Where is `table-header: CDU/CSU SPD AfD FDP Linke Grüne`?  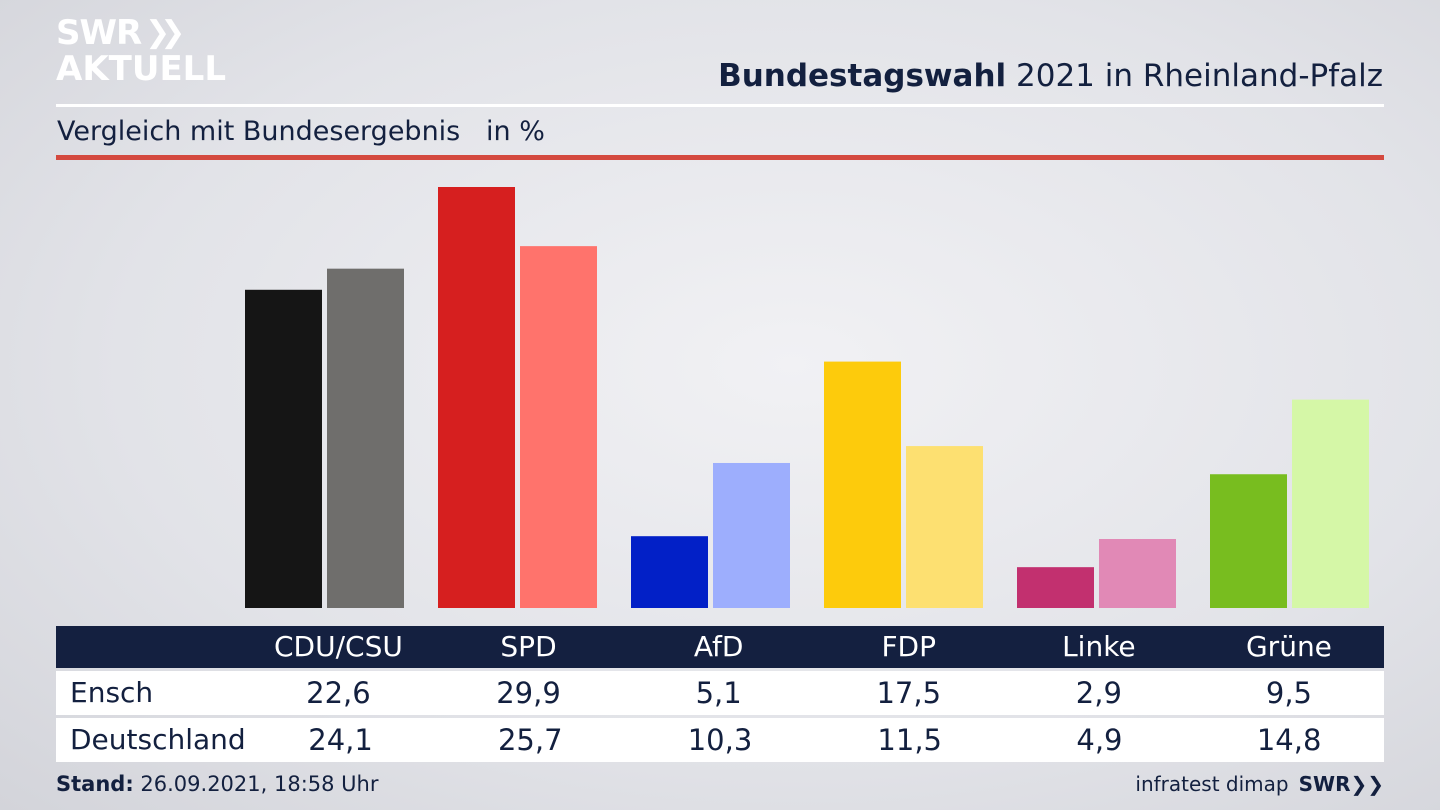
table-header: CDU/CSU SPD AfD FDP Linke Grüne is located at coordinates (720, 647).